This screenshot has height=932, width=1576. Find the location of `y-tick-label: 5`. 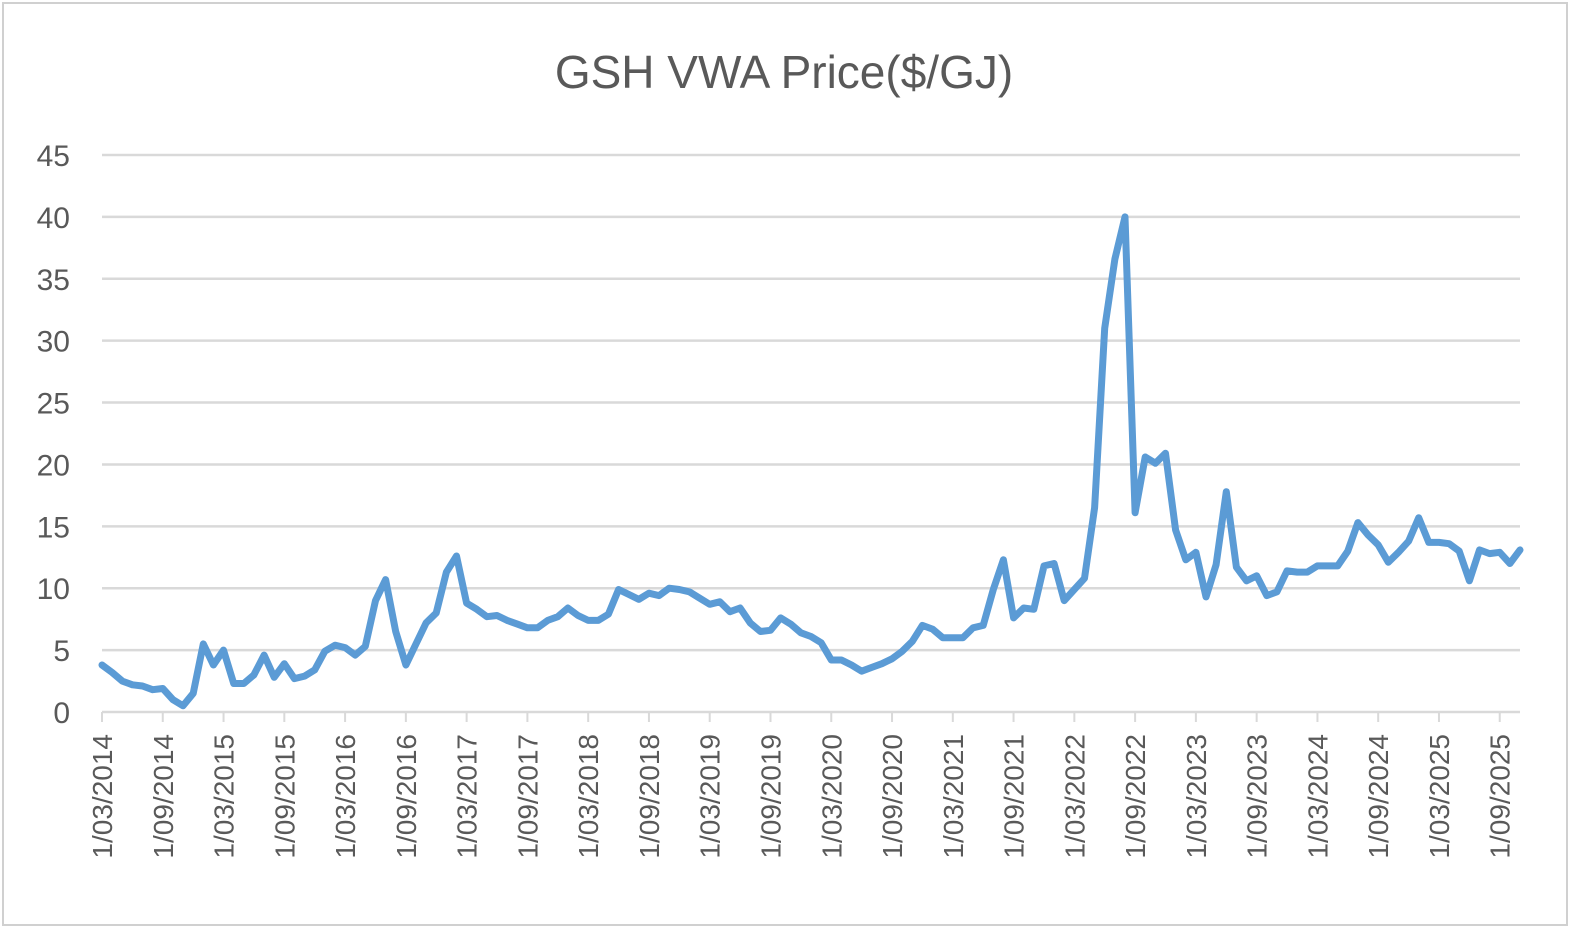

y-tick-label: 5 is located at coordinates (61, 651).